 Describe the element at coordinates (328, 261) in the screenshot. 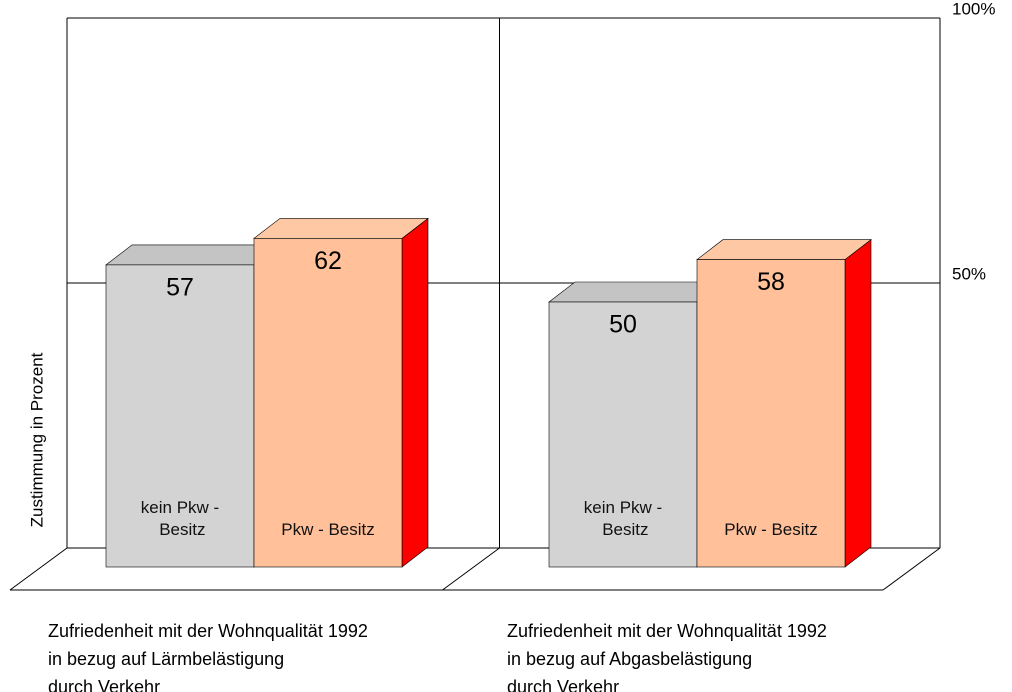

I see `value-label: 62` at that location.